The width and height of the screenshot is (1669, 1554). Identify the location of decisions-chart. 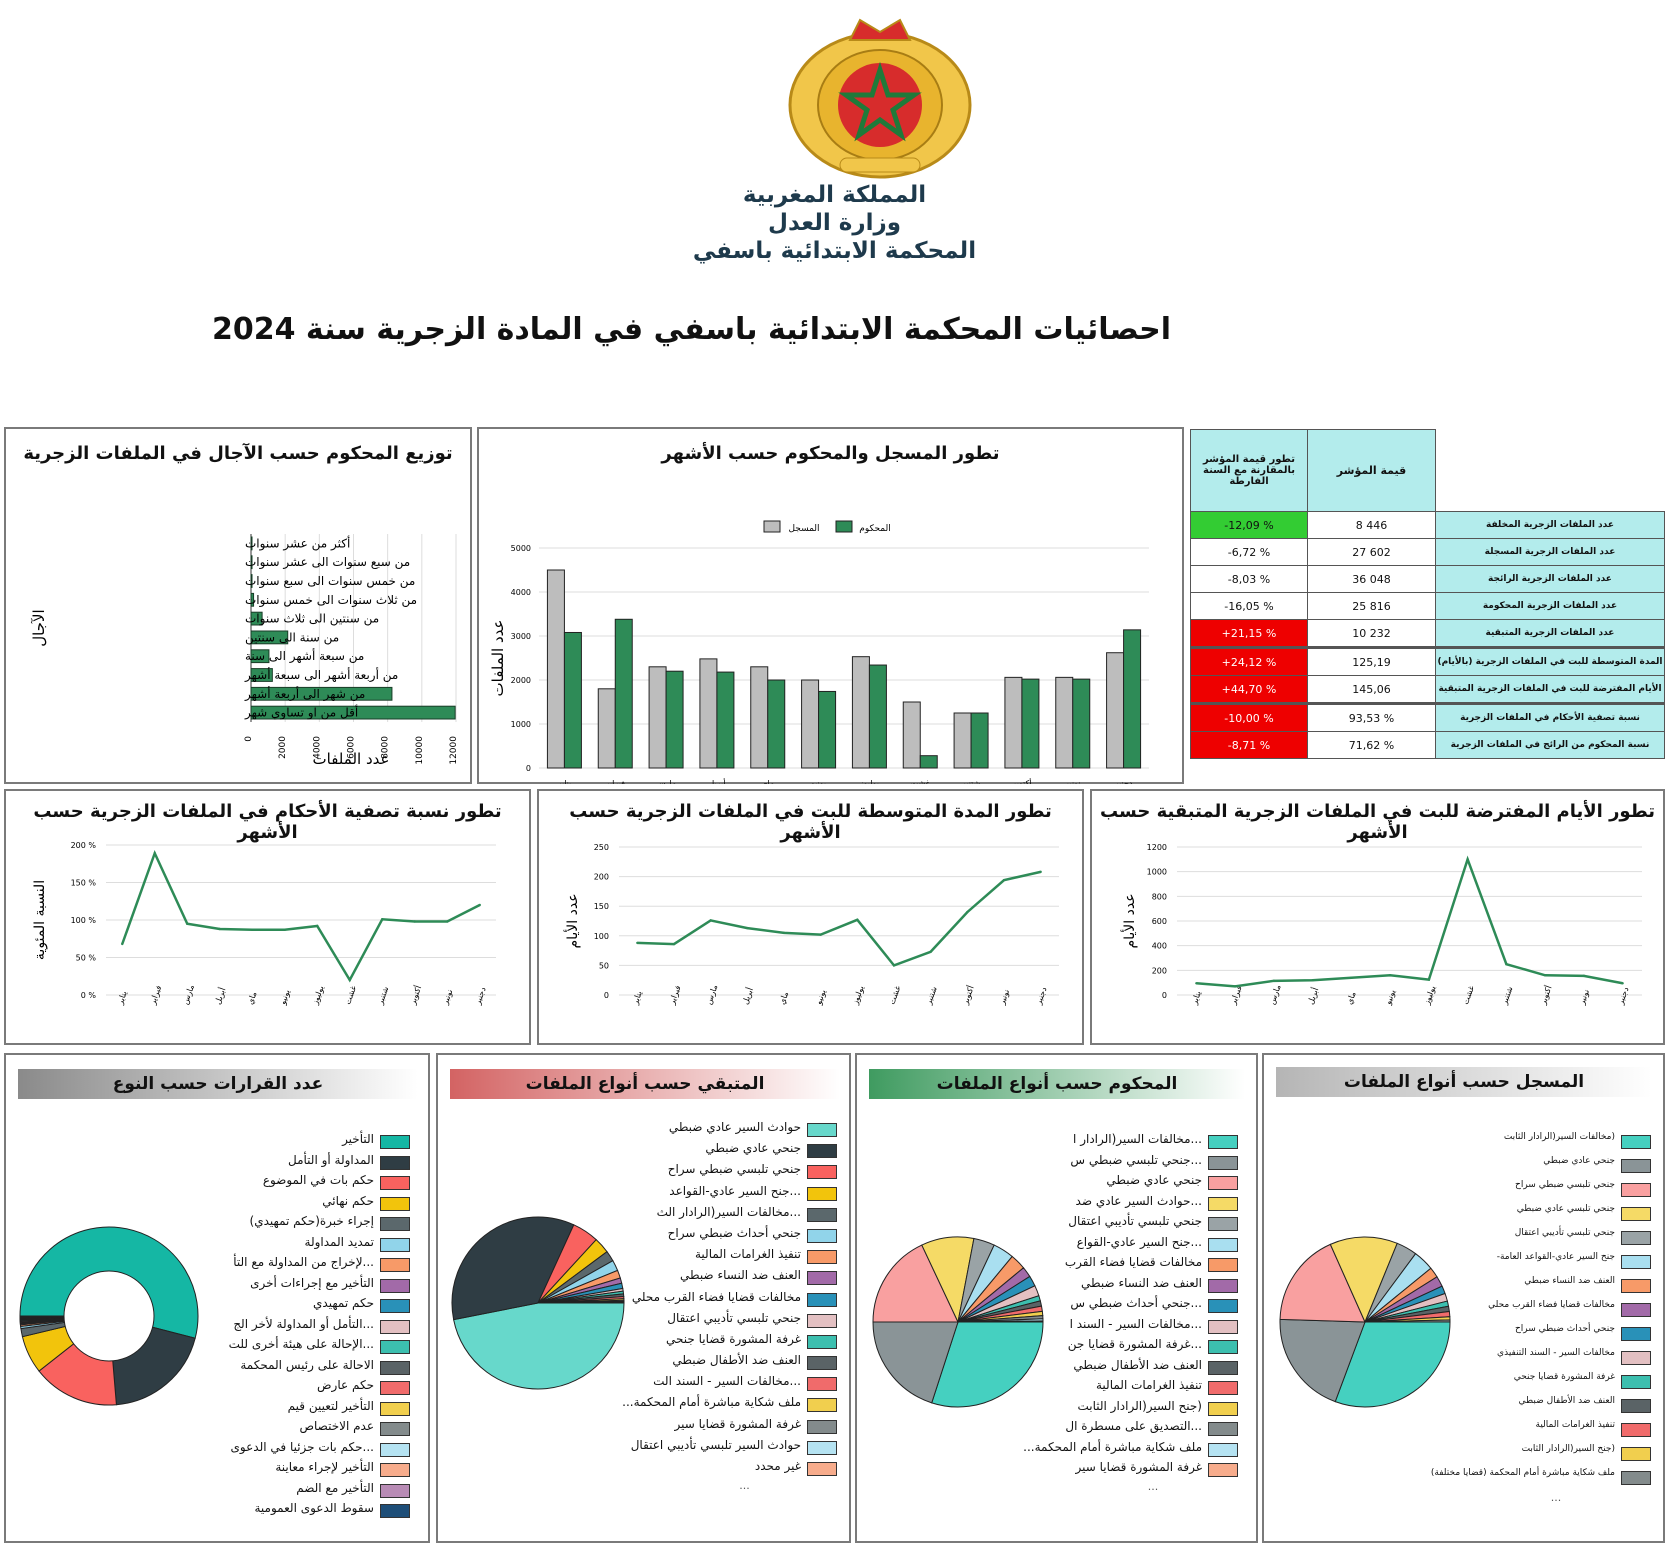
(109, 1316).